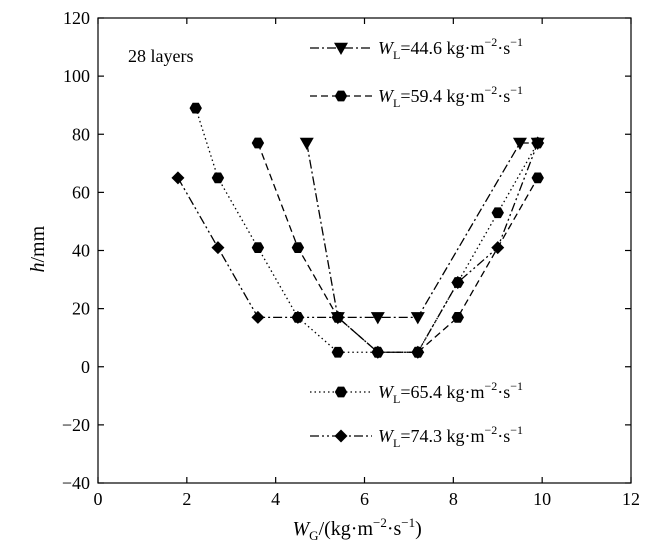 The height and width of the screenshot is (551, 651). What do you see at coordinates (98, 499) in the screenshot?
I see `x-tick-label: 0` at bounding box center [98, 499].